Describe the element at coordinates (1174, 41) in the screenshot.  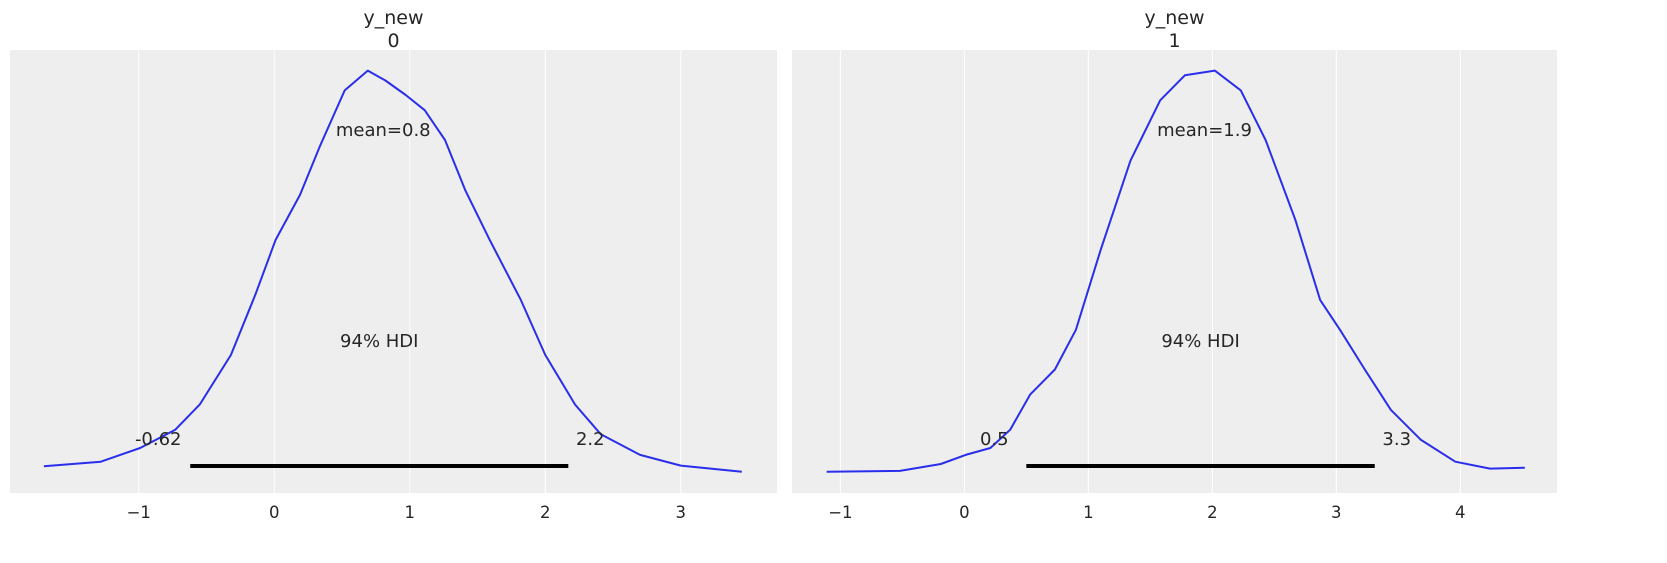
I see `subplot-title-index: 1` at that location.